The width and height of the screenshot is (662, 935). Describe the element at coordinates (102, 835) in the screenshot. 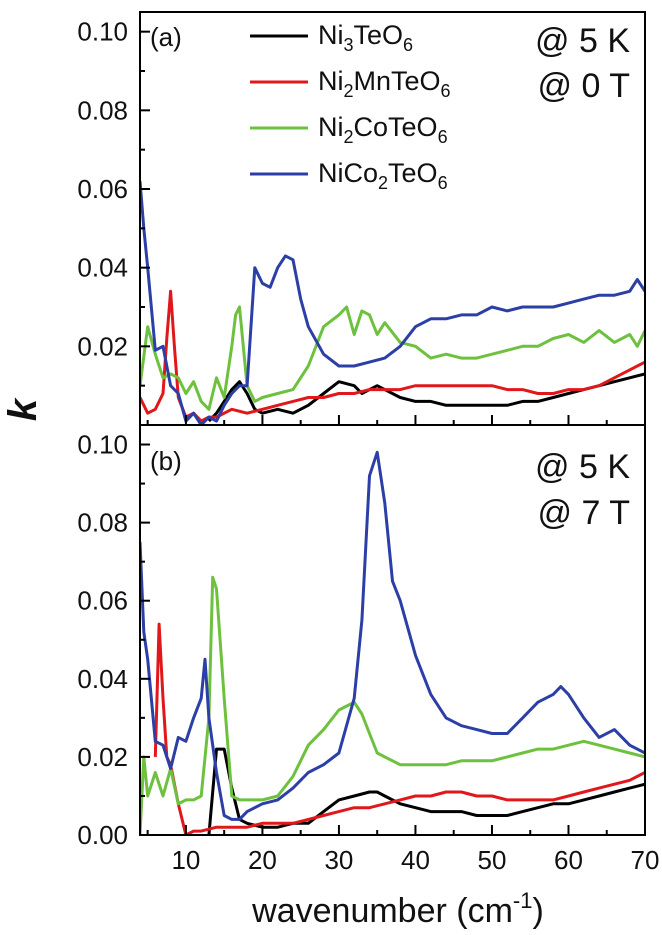

I see `y-tick-label: 0.00` at that location.